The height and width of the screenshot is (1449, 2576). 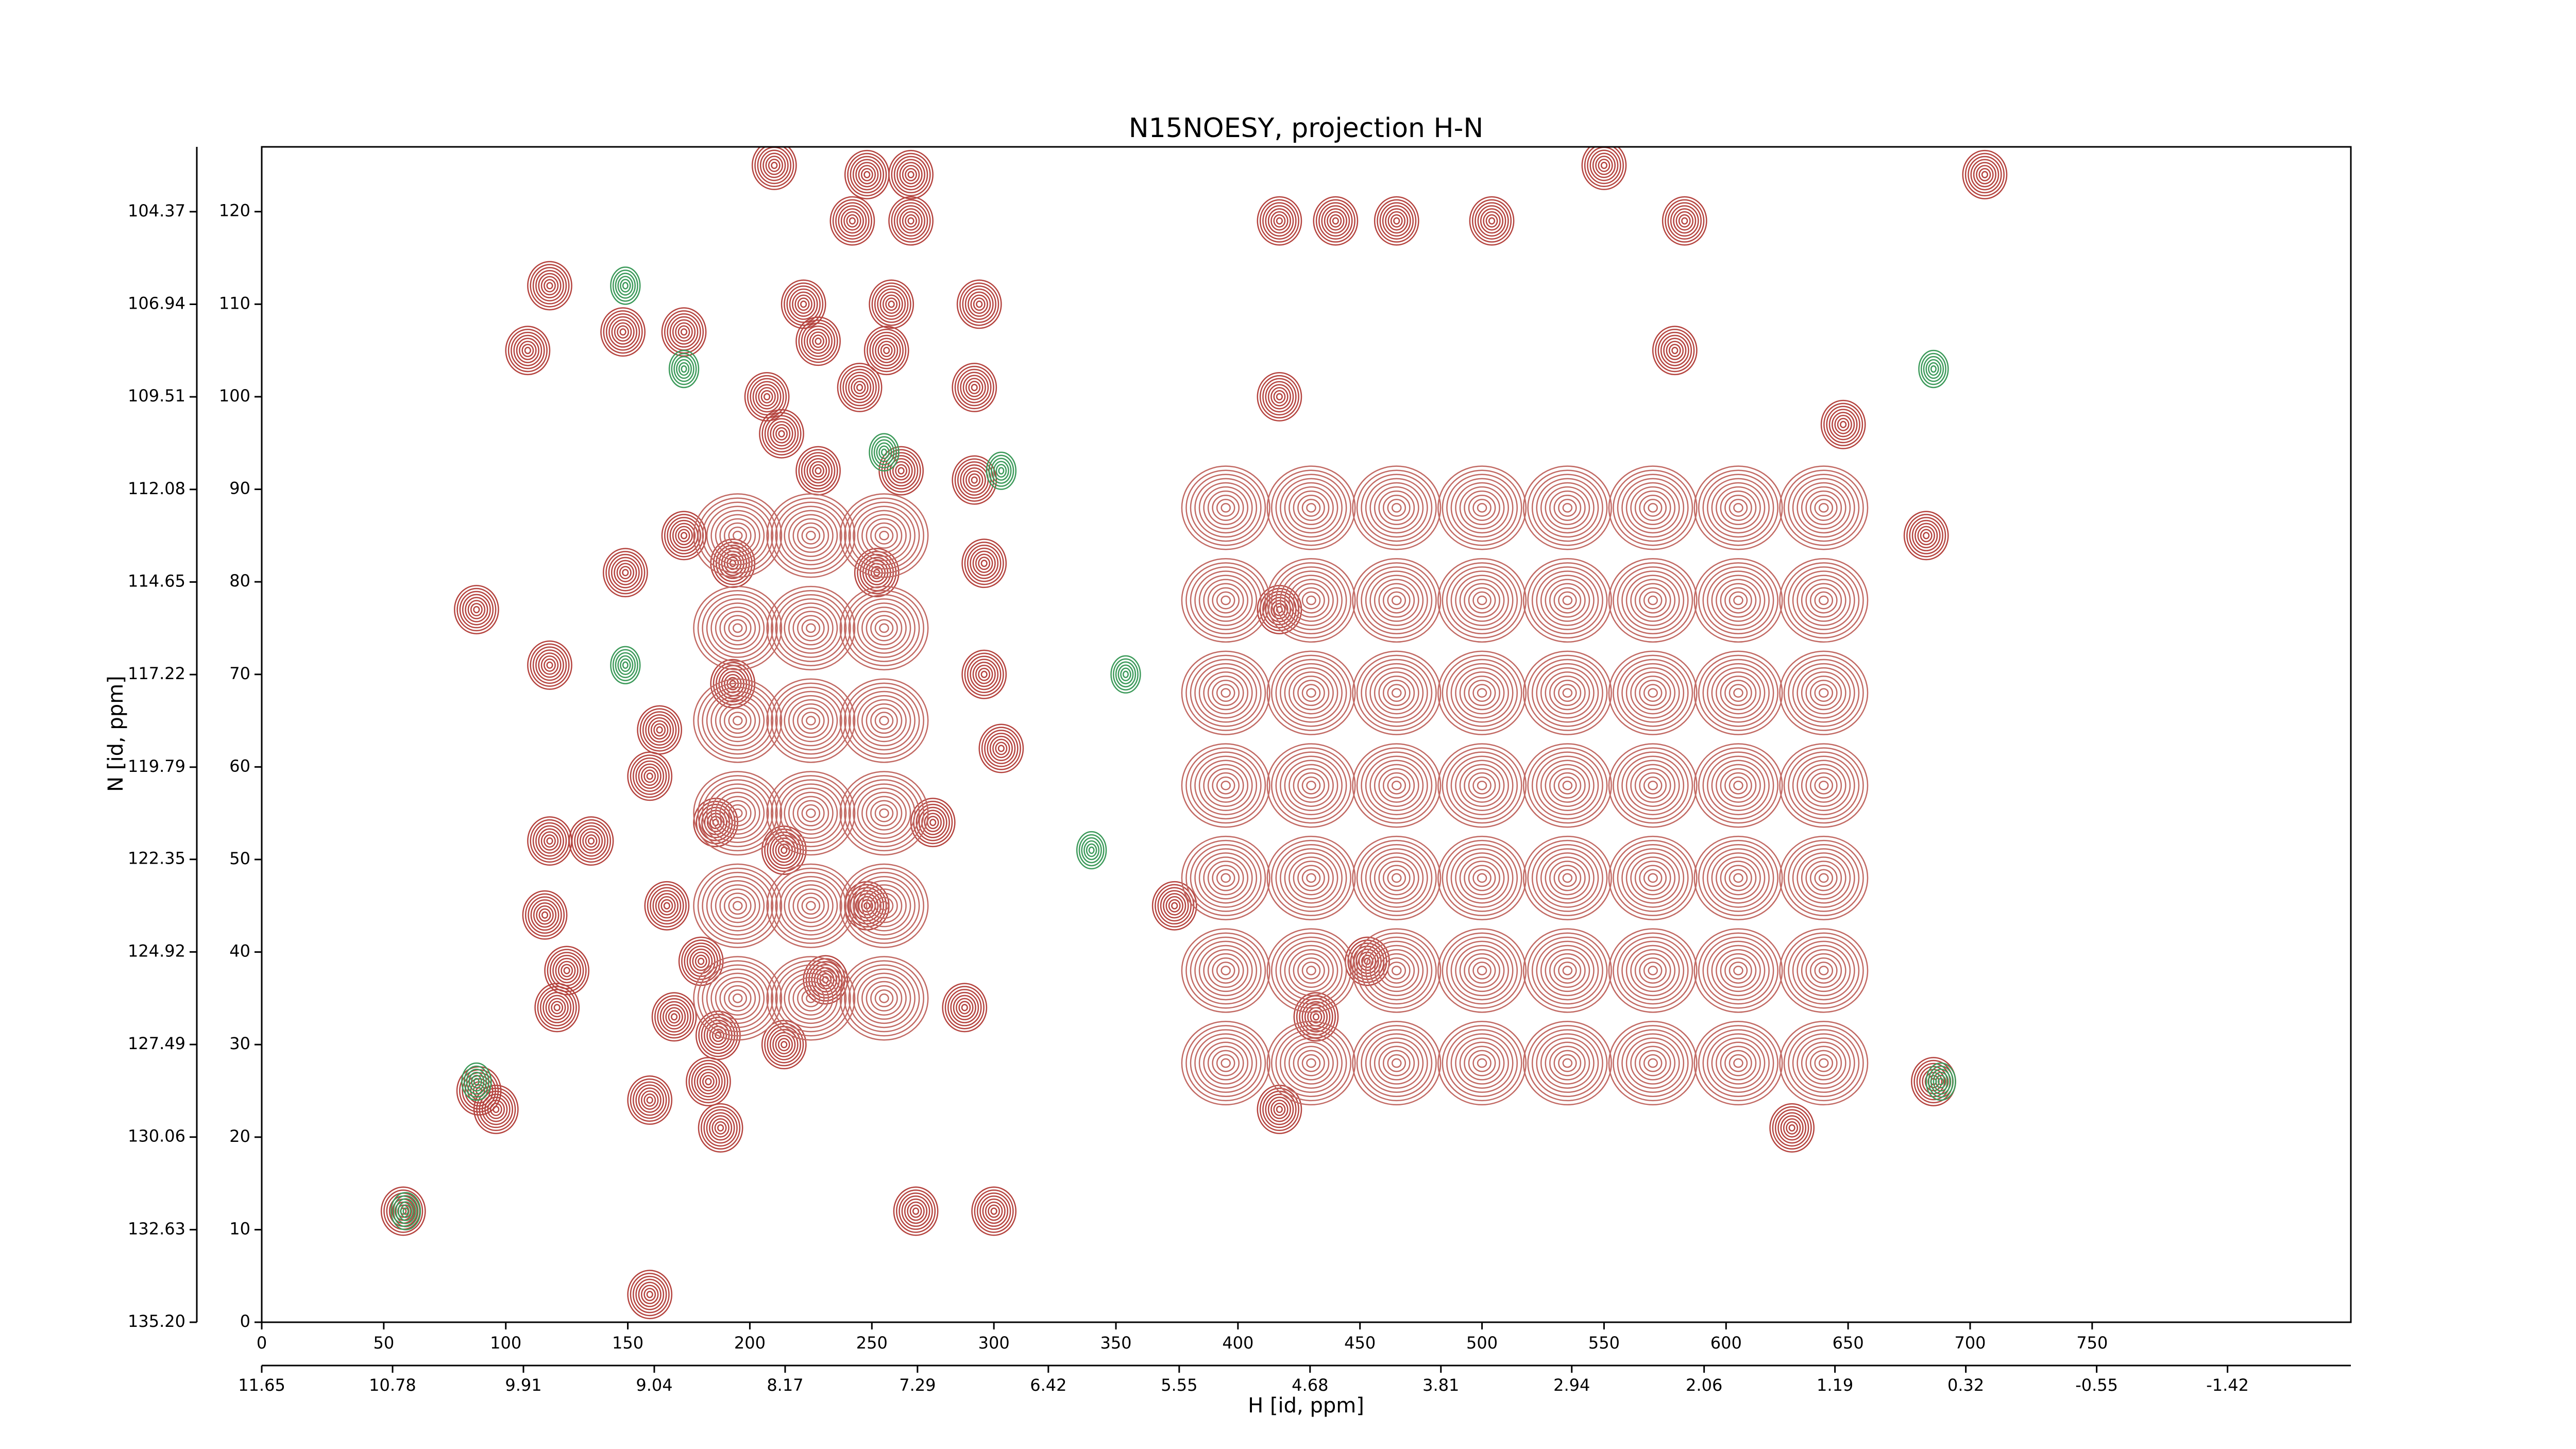 What do you see at coordinates (994, 1343) in the screenshot?
I see `x-tick-label: 300` at bounding box center [994, 1343].